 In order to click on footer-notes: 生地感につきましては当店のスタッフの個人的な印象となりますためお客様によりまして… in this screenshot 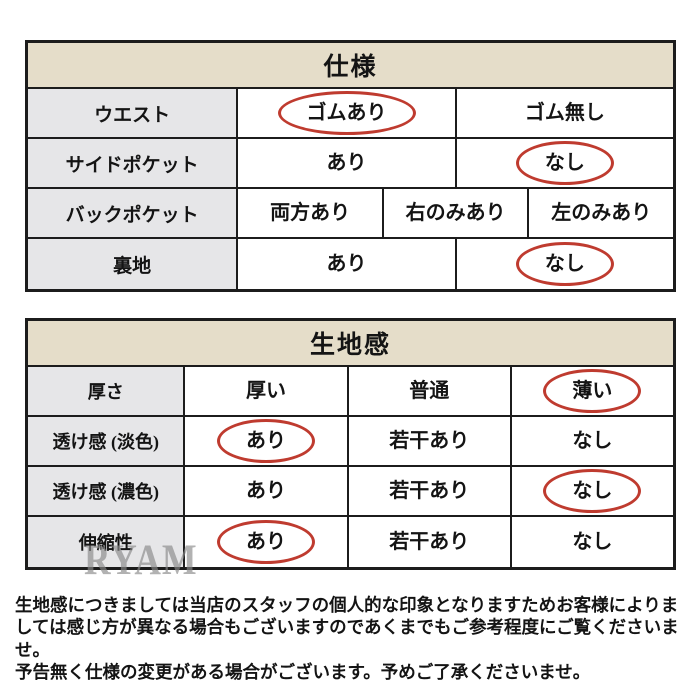, I will do `click(351, 639)`.